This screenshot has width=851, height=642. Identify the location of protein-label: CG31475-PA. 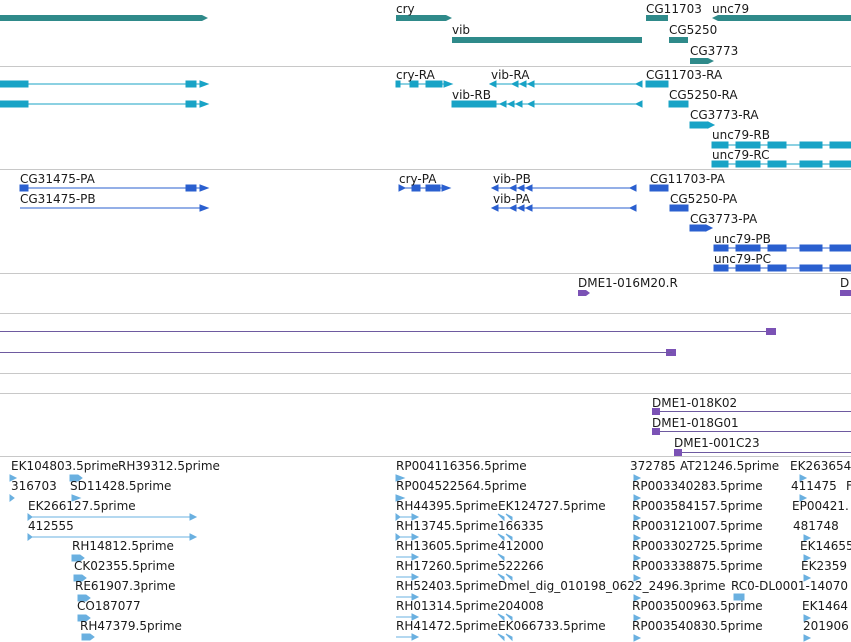
(57, 179).